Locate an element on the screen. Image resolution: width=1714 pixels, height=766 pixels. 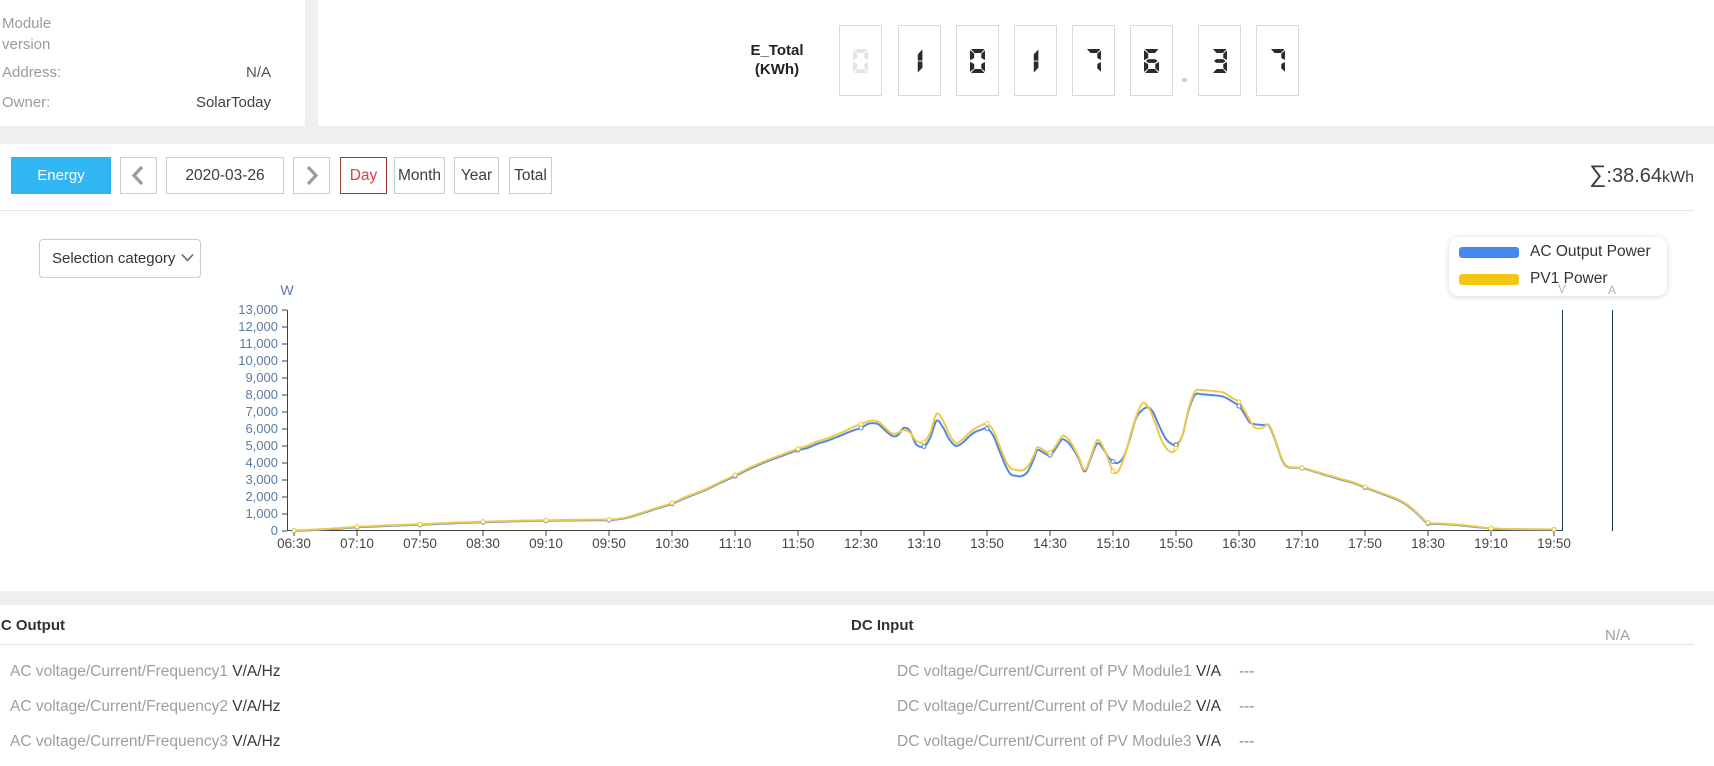
svg-text: 0 is located at coordinates (274, 530).